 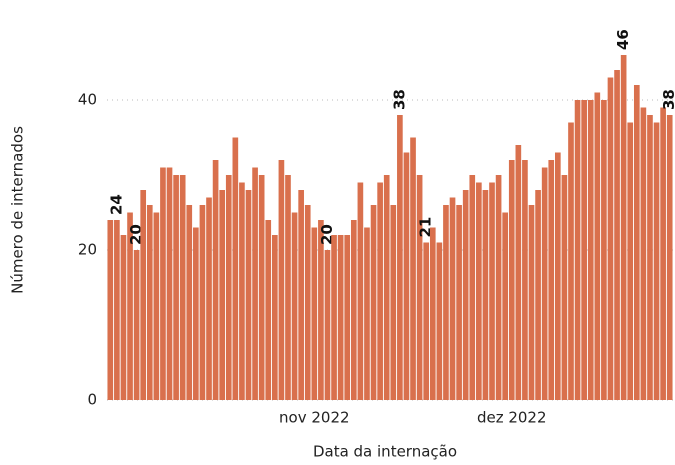 I want to click on x-tick-label: nov 2022, so click(x=314, y=418).